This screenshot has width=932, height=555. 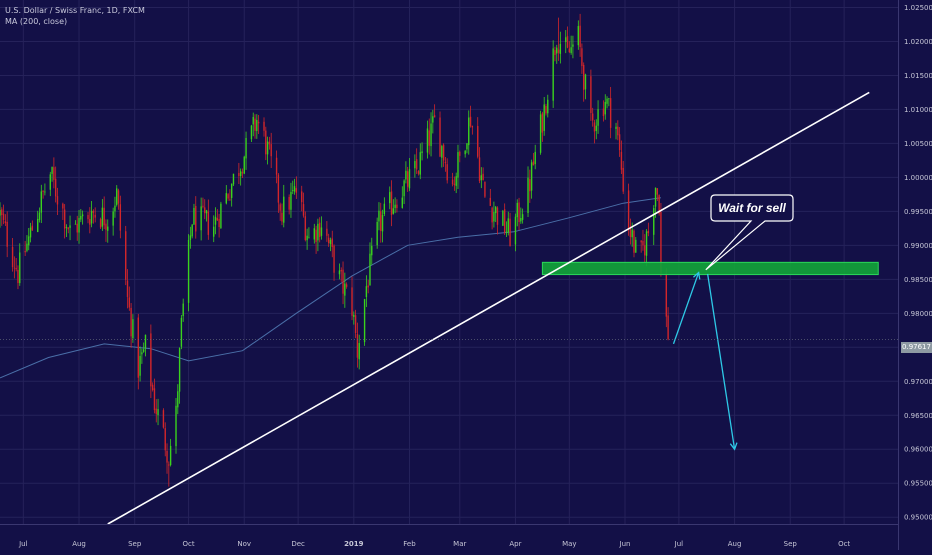 I want to click on y-tick-label: 1.02500, so click(x=918, y=8).